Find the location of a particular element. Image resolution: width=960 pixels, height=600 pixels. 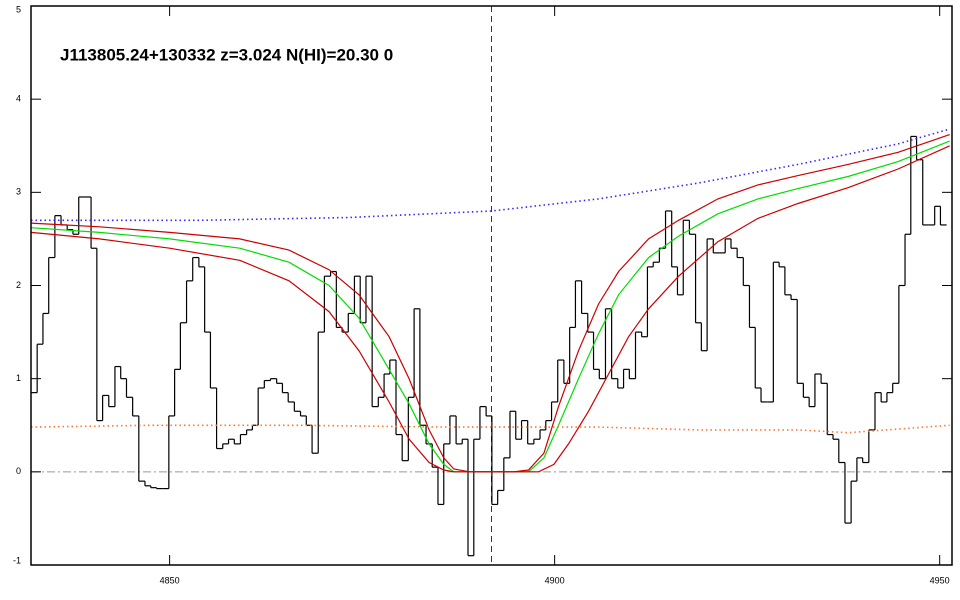

x-tick-label: 4900 is located at coordinates (555, 580).